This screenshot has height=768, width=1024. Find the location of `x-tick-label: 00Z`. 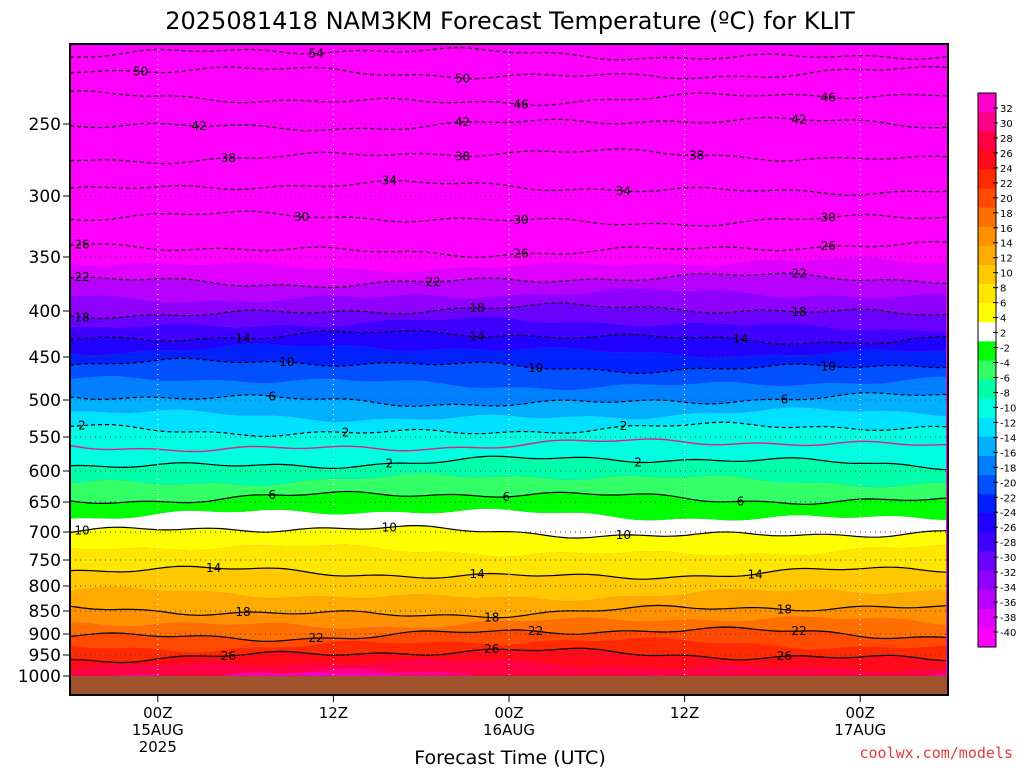

x-tick-label: 00Z is located at coordinates (157, 713).